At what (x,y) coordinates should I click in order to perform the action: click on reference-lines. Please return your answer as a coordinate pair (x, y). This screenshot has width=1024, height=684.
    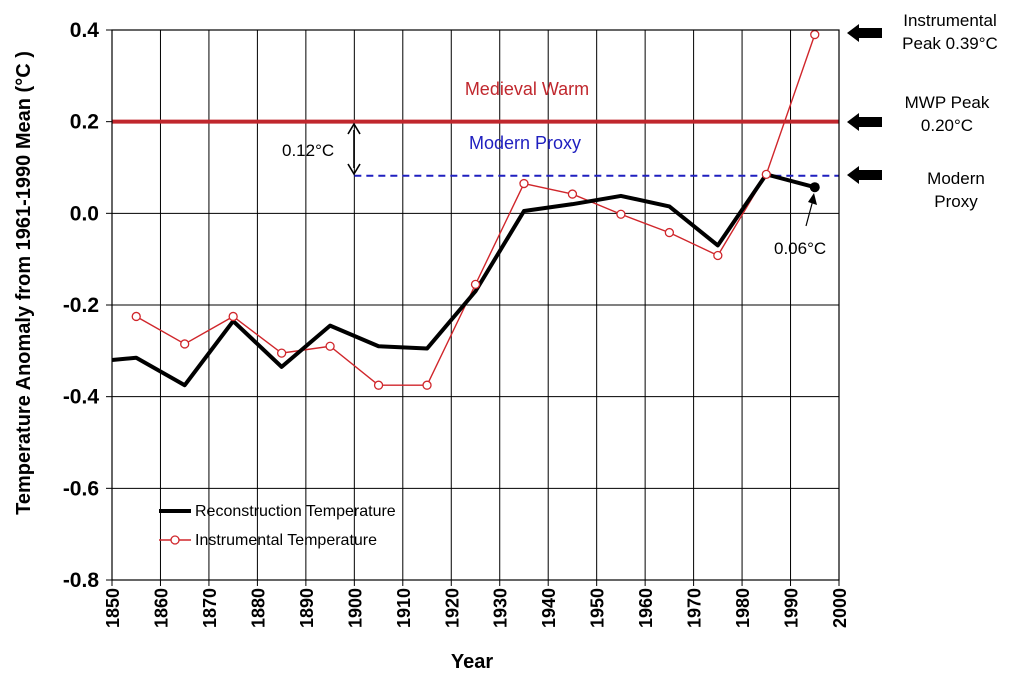
    Looking at the image, I should click on (475, 148).